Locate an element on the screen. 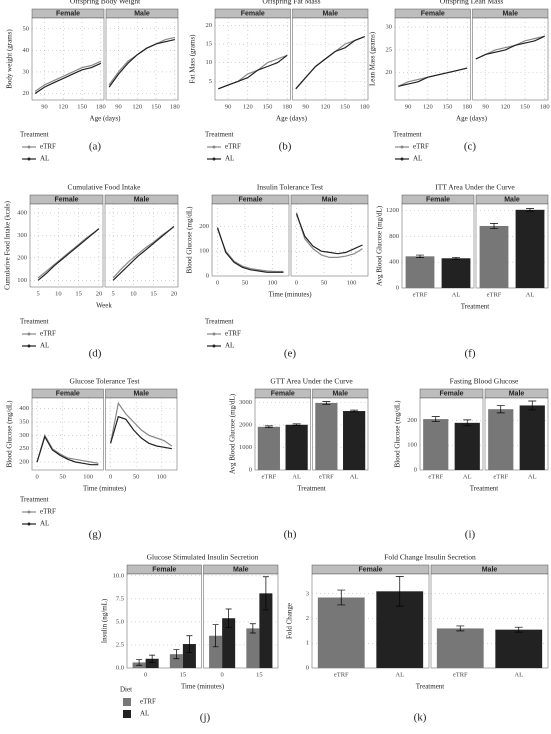 This screenshot has width=551, height=734. panel-label: (h) is located at coordinates (290, 535).